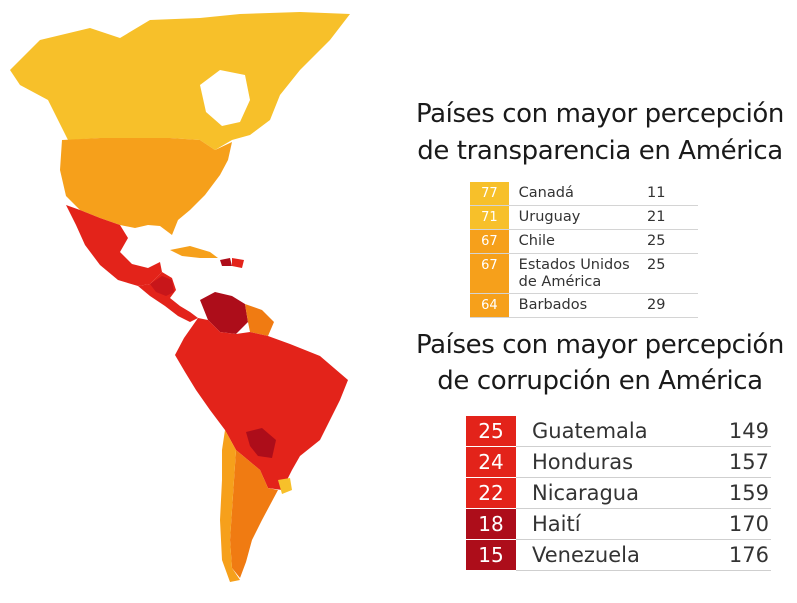  I want to click on country-cell: Honduras, so click(583, 462).